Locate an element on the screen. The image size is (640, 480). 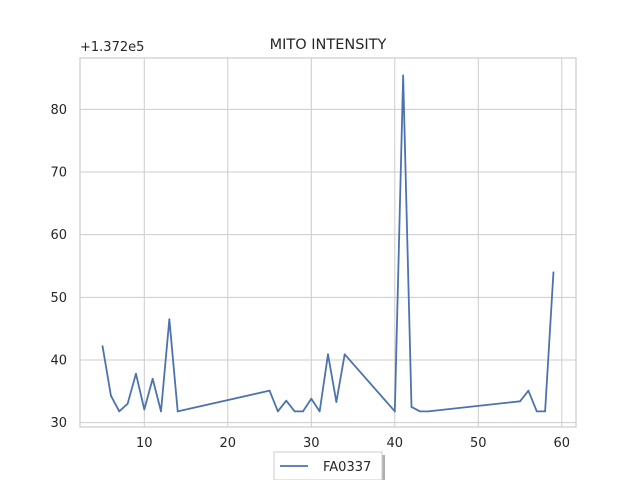
legend: FA0337 is located at coordinates (329, 465).